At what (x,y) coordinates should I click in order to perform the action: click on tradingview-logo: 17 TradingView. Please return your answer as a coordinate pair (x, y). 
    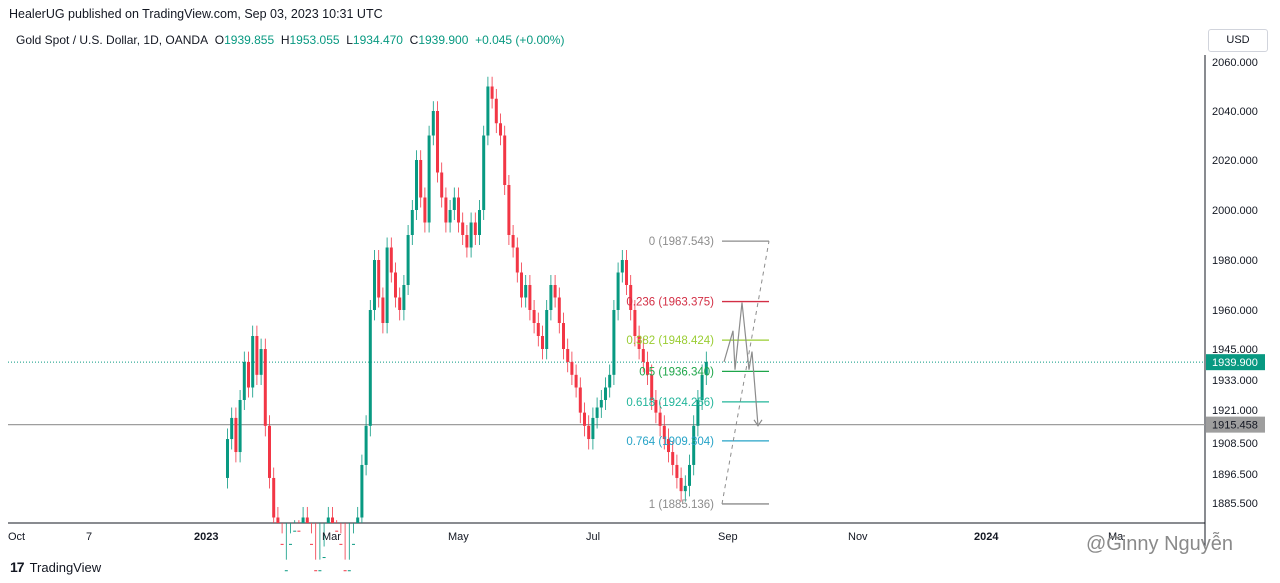
    Looking at the image, I should click on (55, 567).